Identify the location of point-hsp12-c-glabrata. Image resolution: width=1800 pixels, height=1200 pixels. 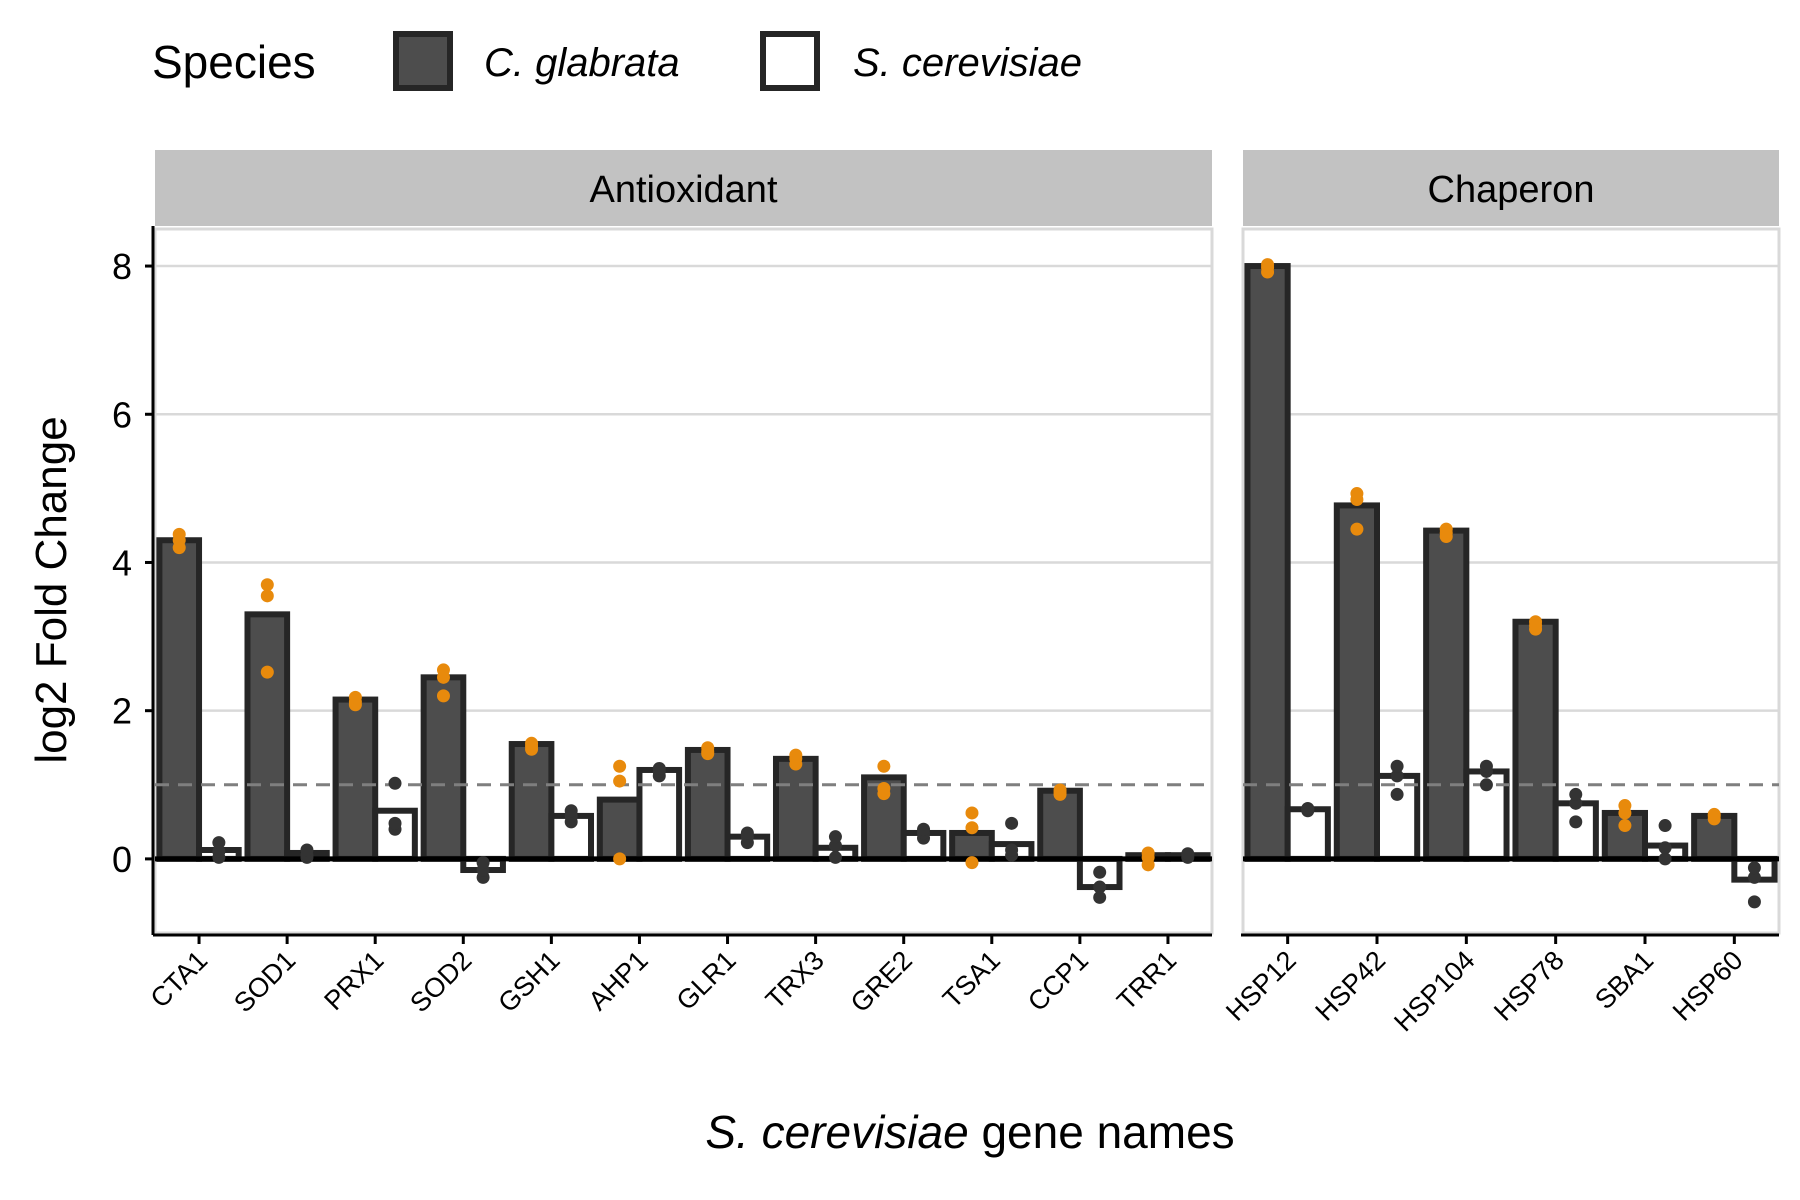
(1268, 265).